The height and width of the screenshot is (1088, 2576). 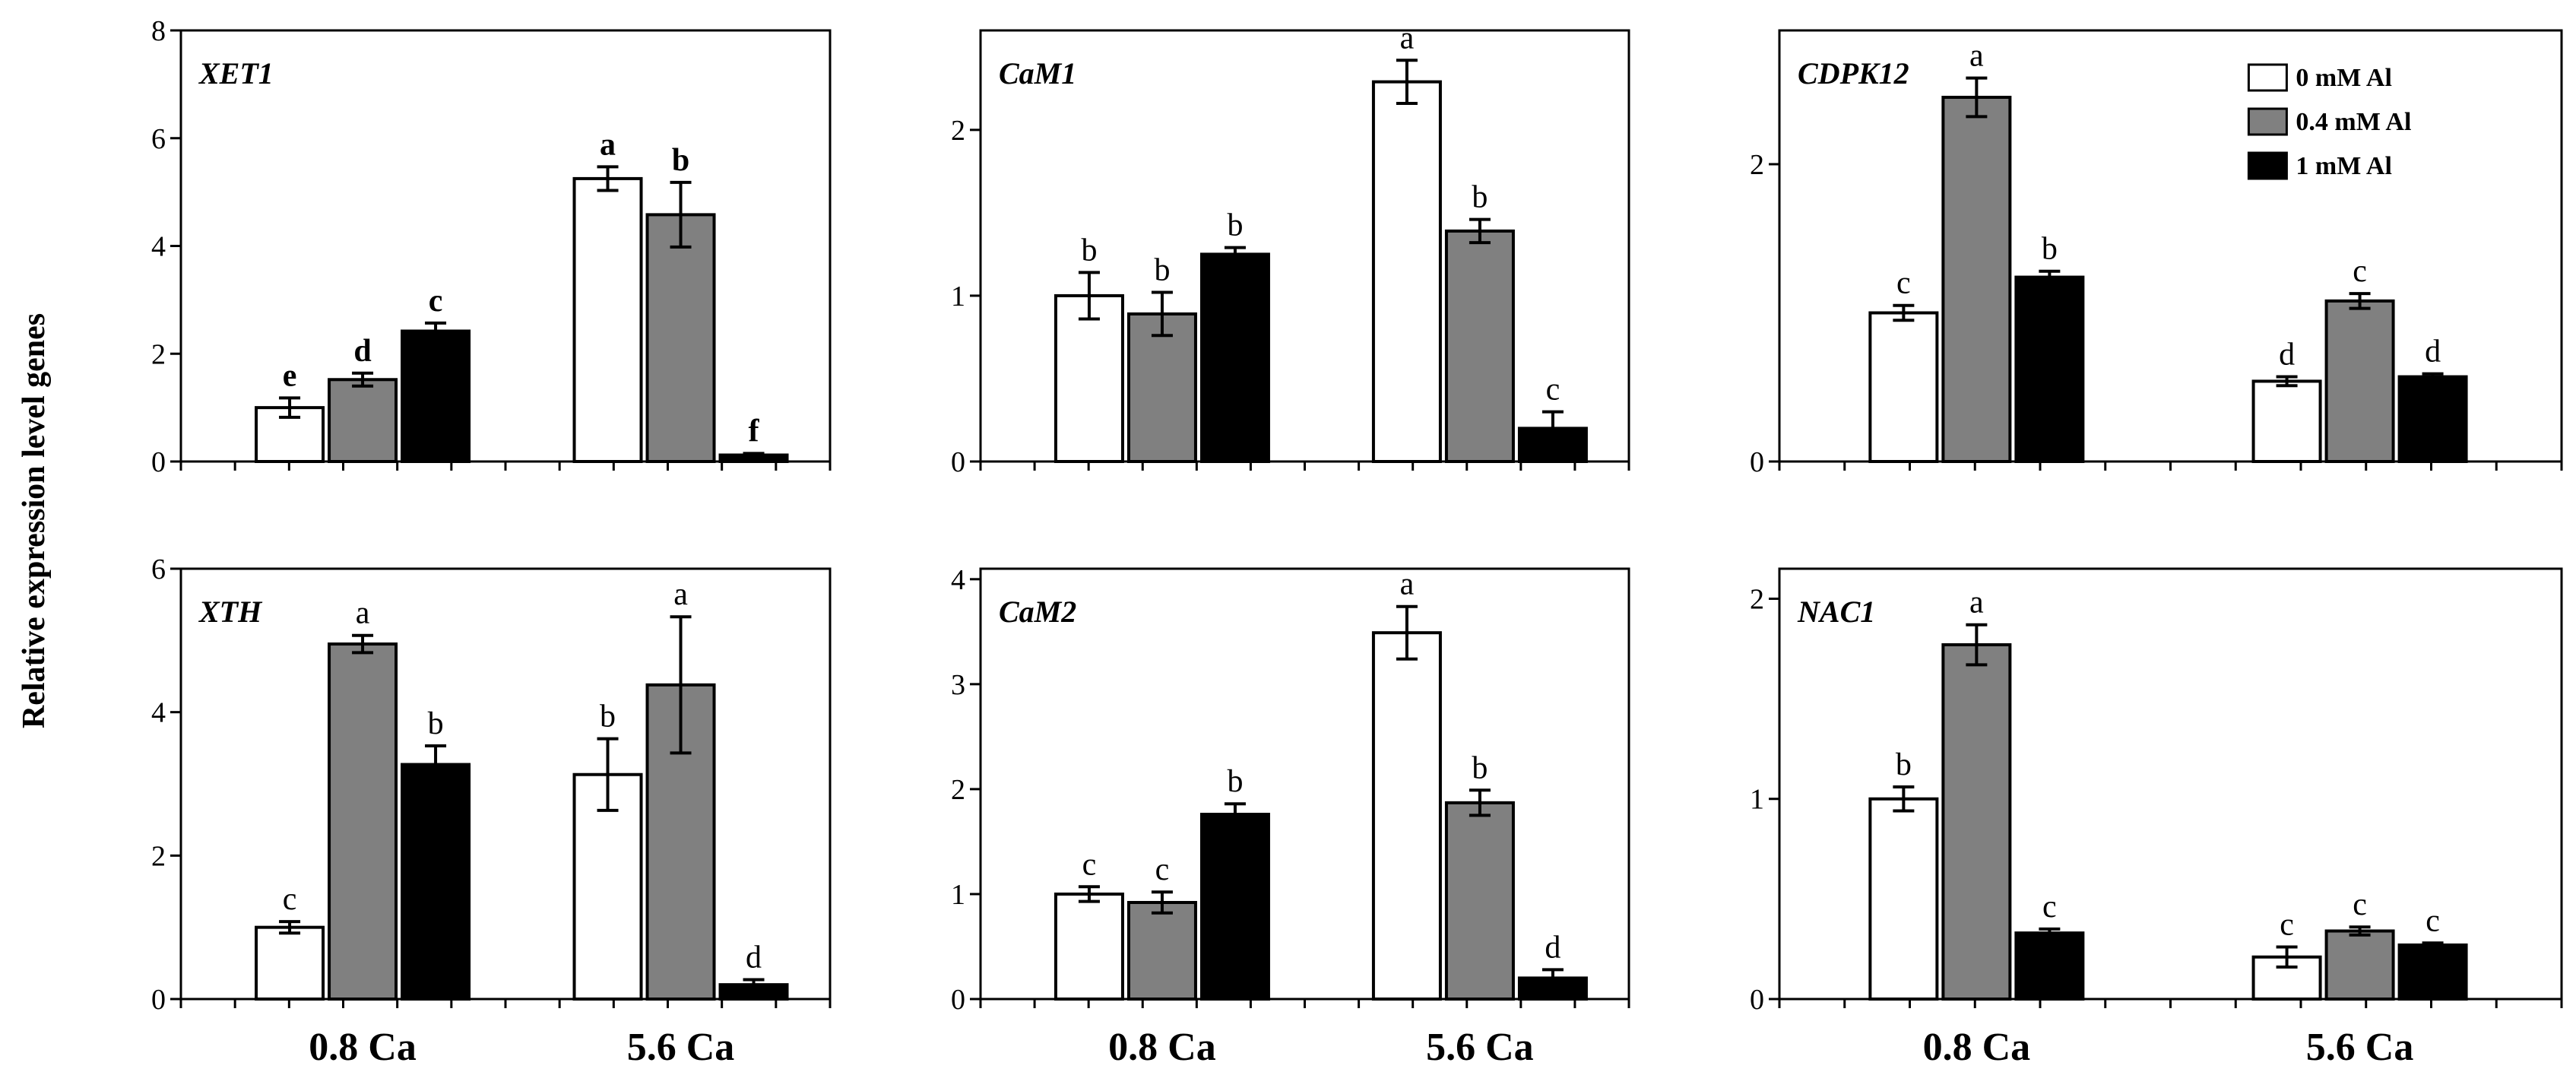 I want to click on y-tick-label: 8, so click(x=158, y=31).